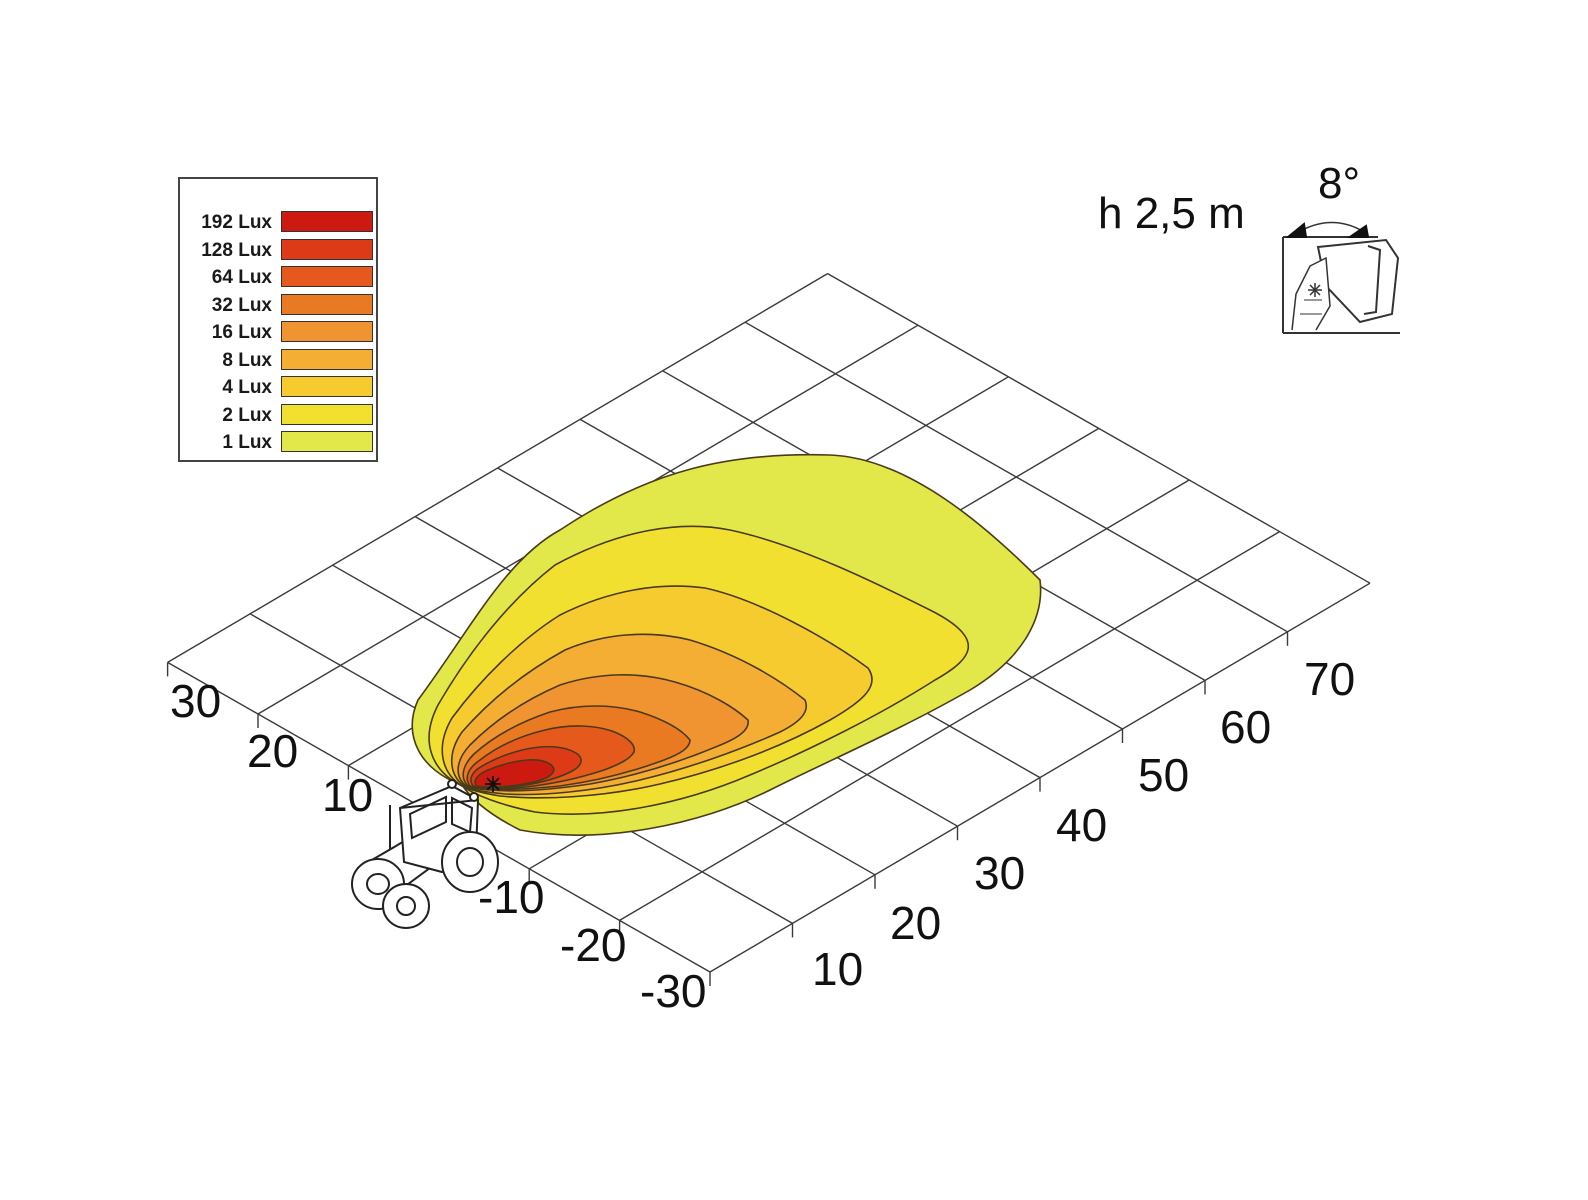 This screenshot has height=1200, width=1588. I want to click on legend-label: 2 Lux, so click(247, 415).